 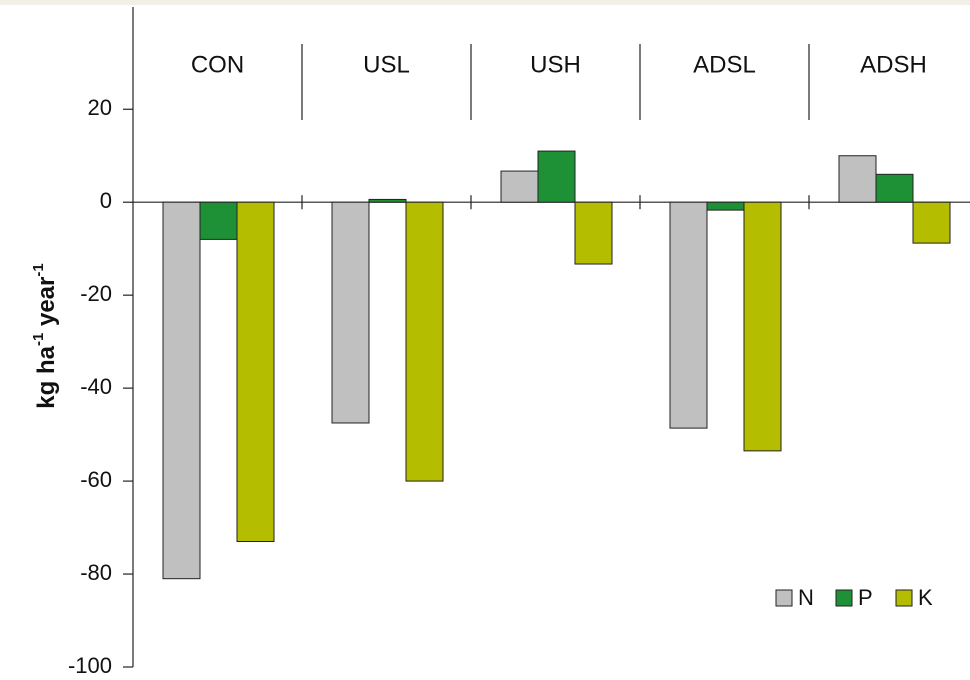 I want to click on x-category-label: USL, so click(x=386, y=64).